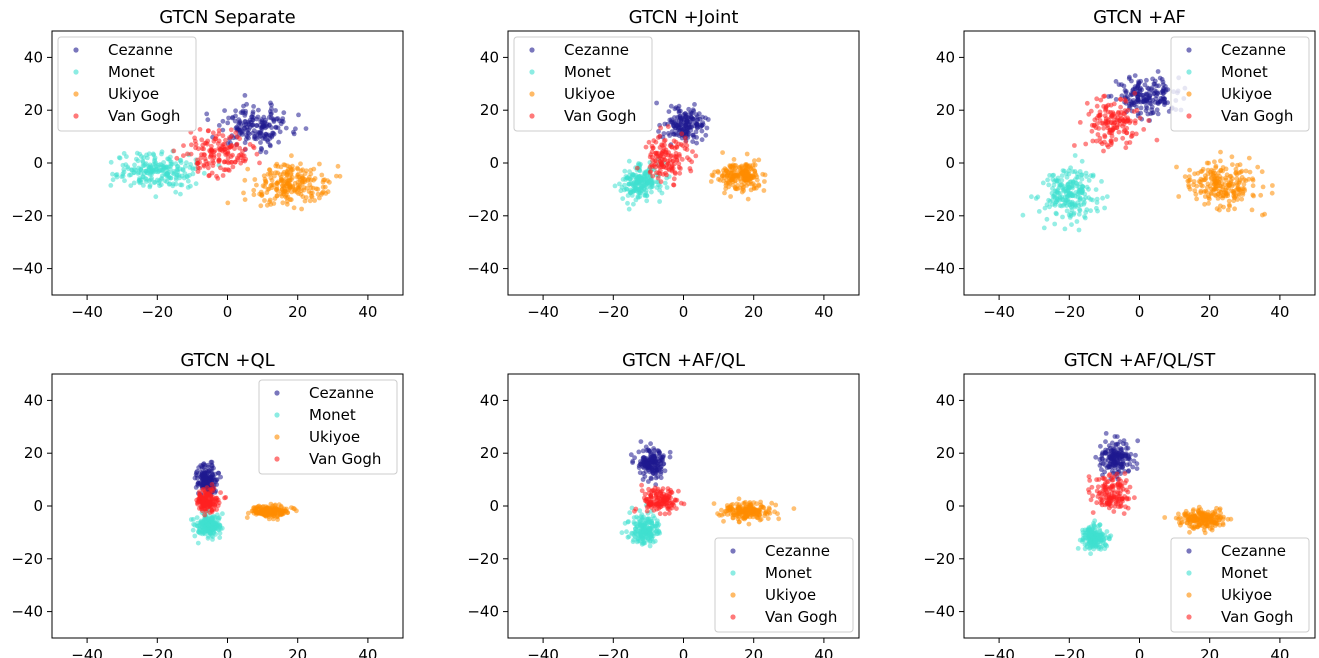 This screenshot has width=1319, height=658. Describe the element at coordinates (157, 312) in the screenshot. I see `x-tick-label: −20` at that location.